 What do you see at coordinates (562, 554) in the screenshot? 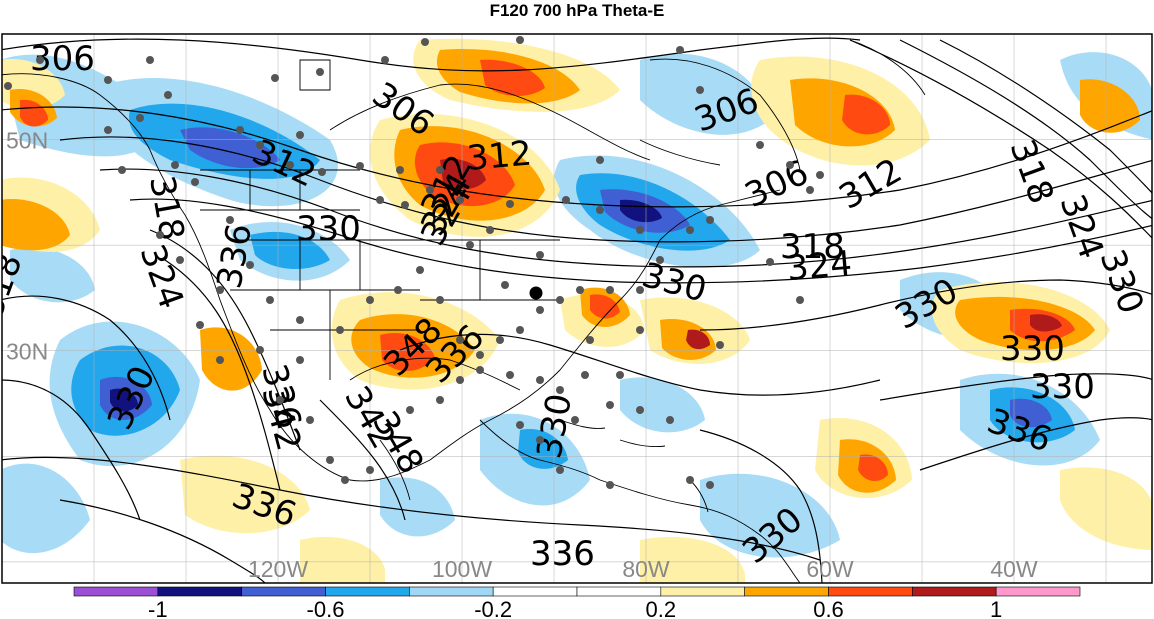
I see `contour-label: 336` at bounding box center [562, 554].